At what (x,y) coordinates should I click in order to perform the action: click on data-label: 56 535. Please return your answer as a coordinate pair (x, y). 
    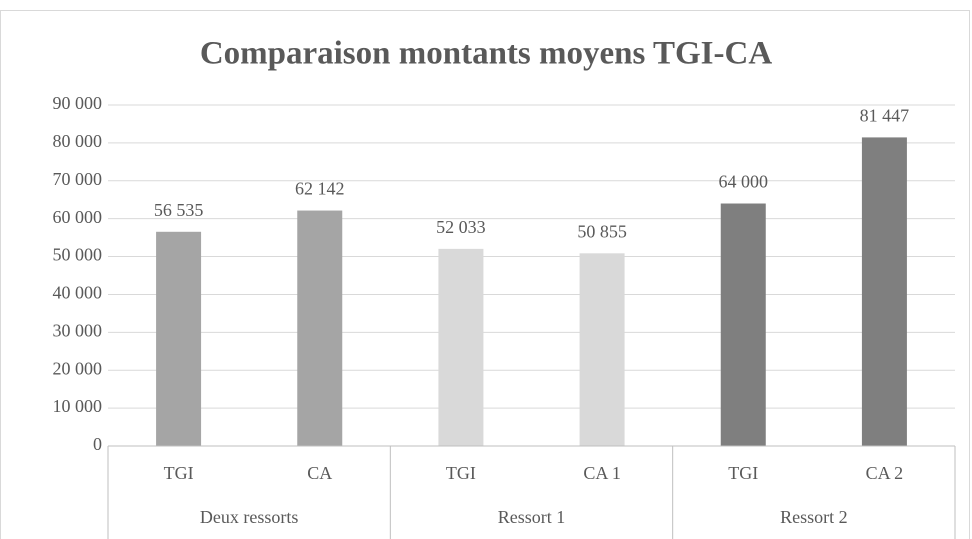
    Looking at the image, I should click on (179, 210).